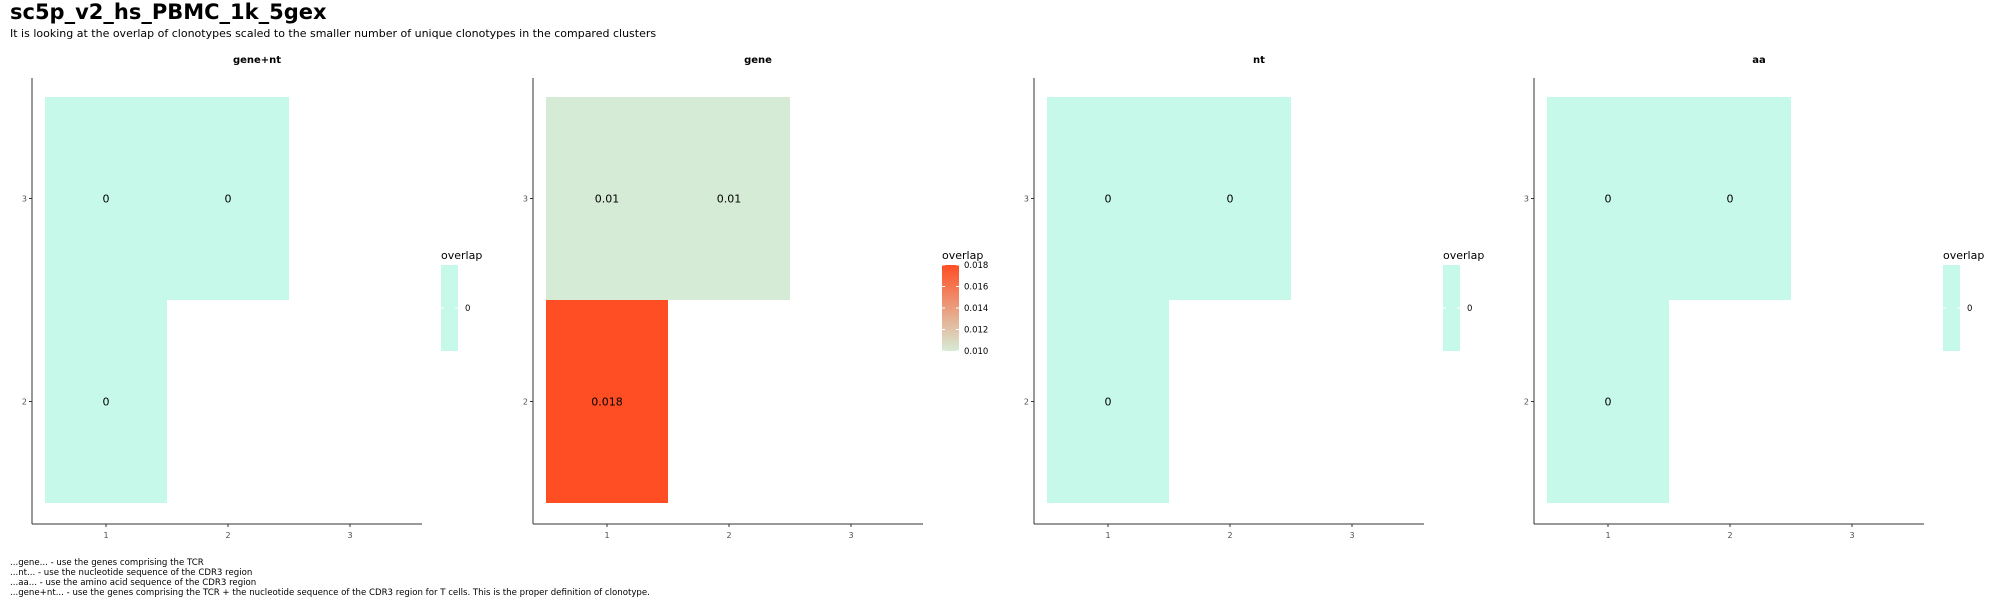 This screenshot has height=600, width=2000. I want to click on legend-label: 0.016, so click(976, 288).